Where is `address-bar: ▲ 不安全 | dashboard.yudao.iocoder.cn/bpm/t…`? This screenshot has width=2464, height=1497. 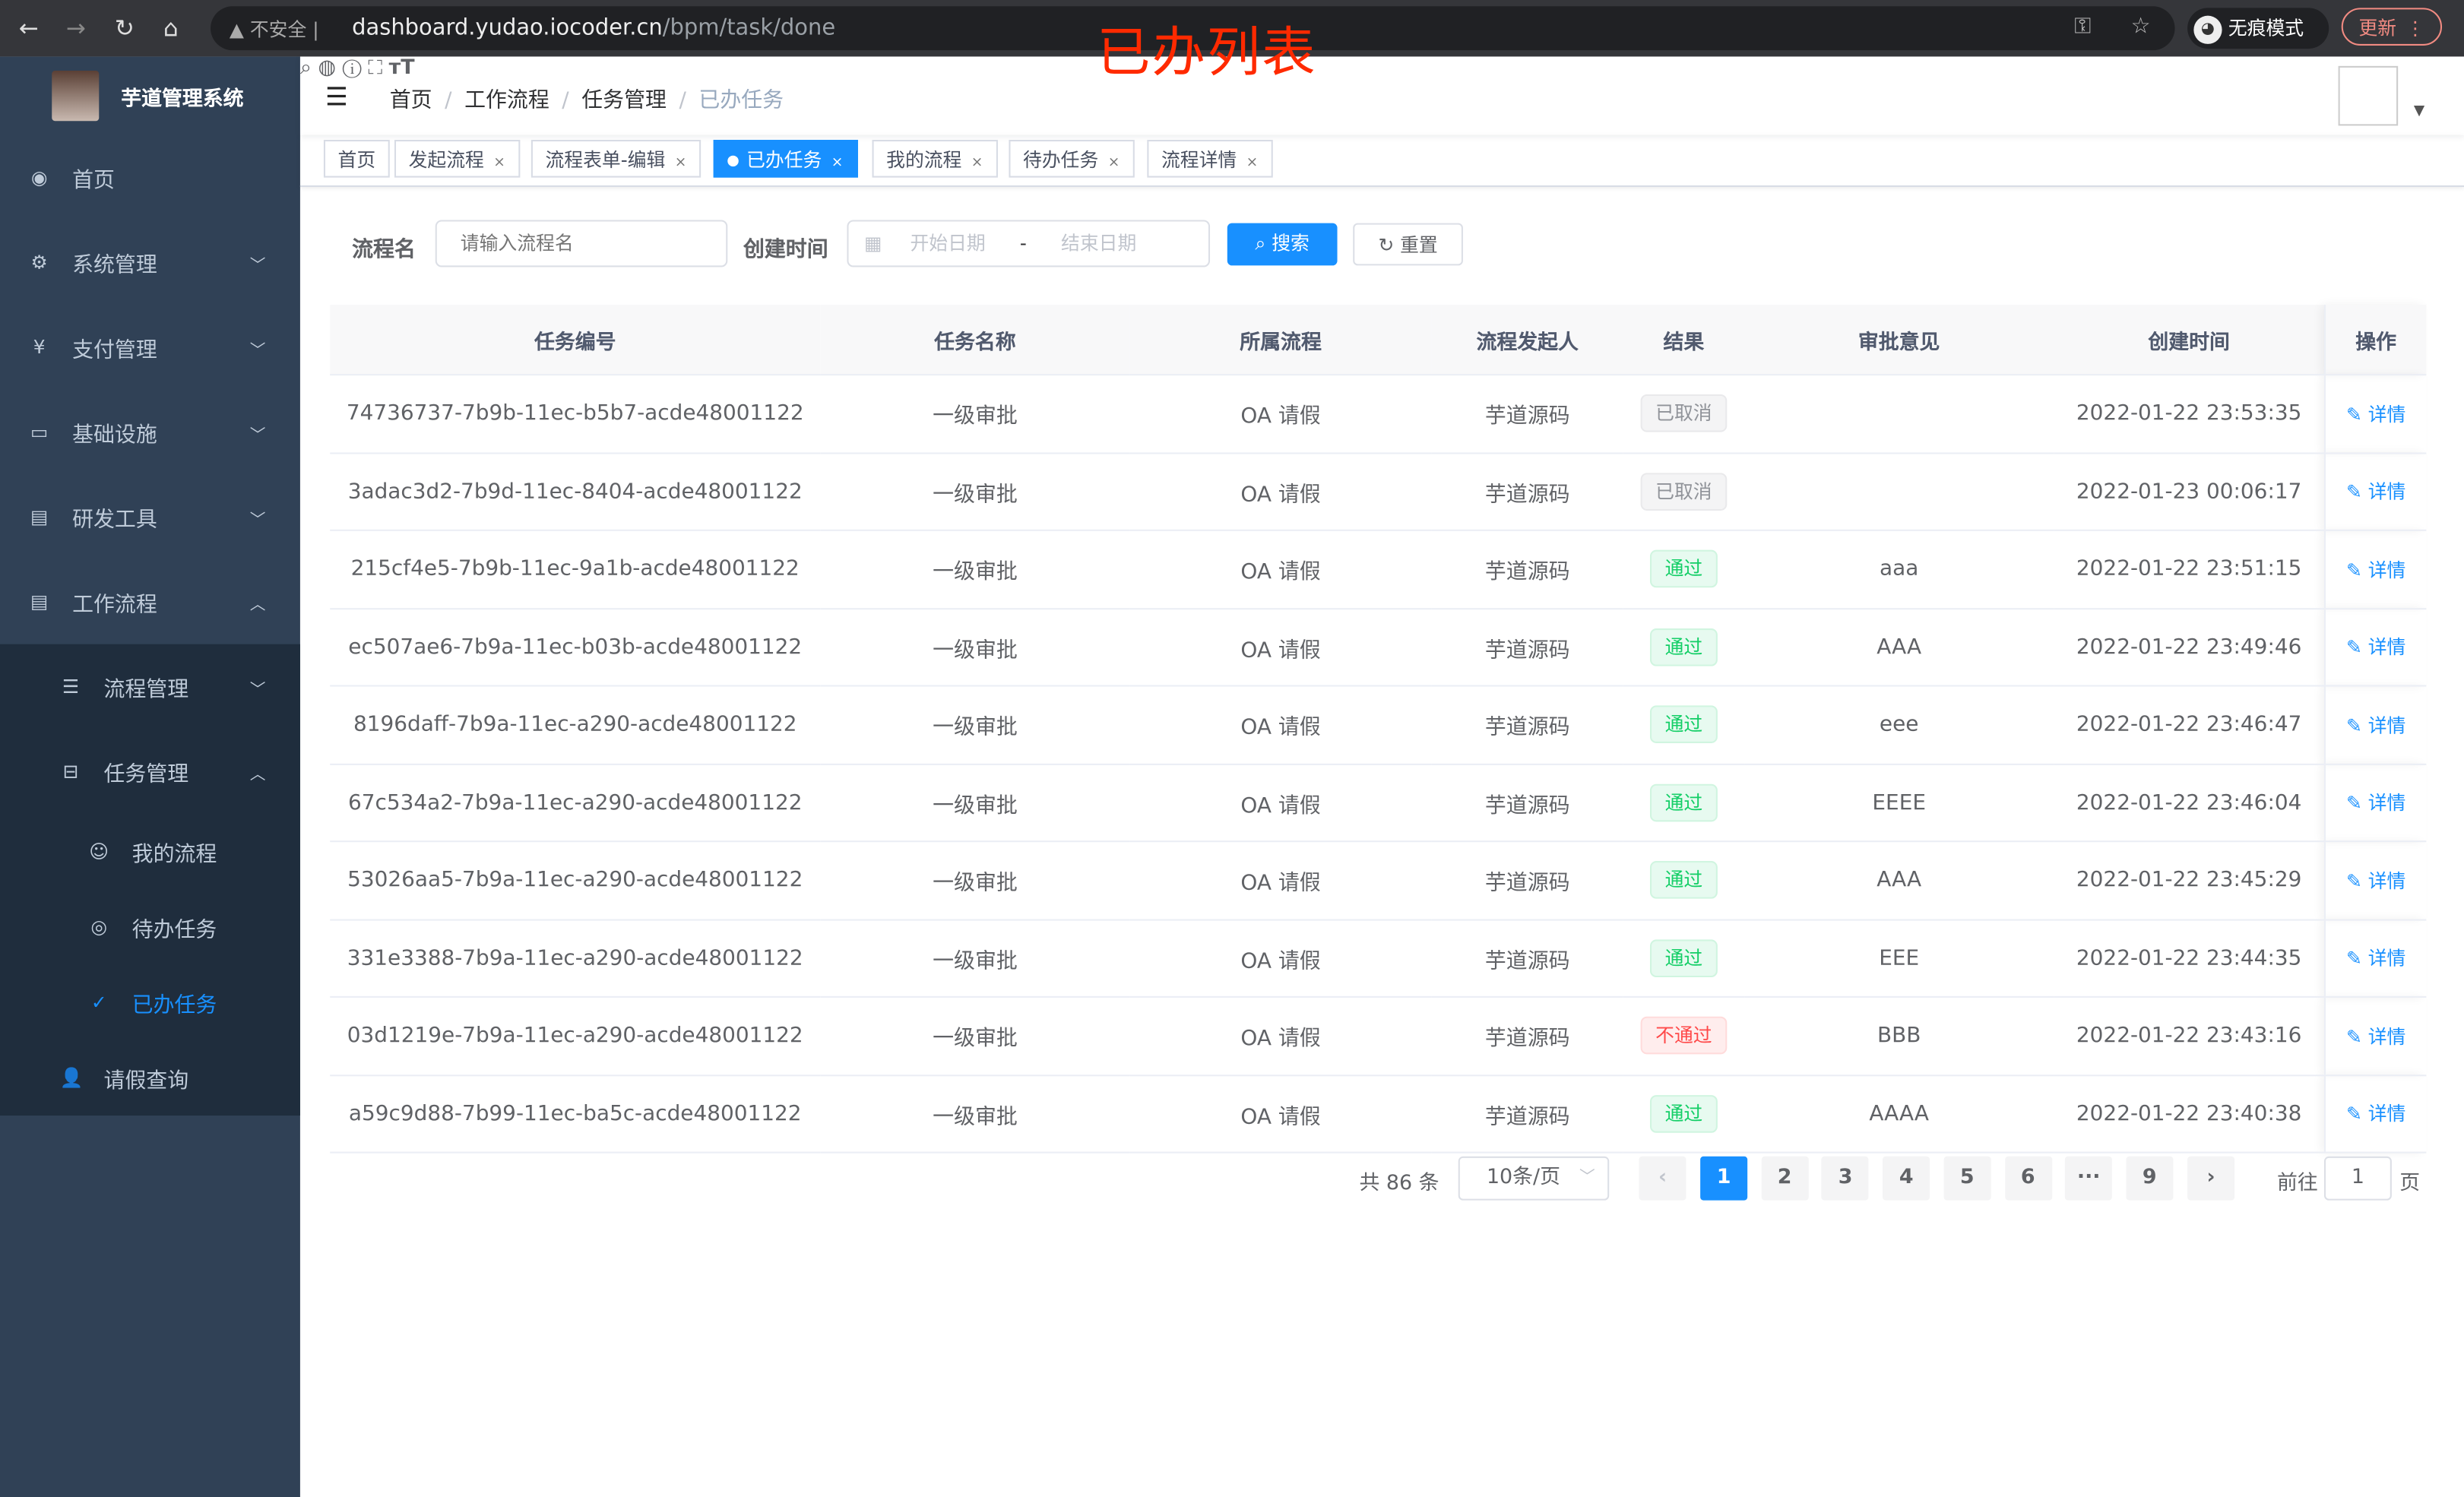
address-bar: ▲ 不安全 | dashboard.yudao.iocoder.cn/bpm/t… is located at coordinates (1193, 28).